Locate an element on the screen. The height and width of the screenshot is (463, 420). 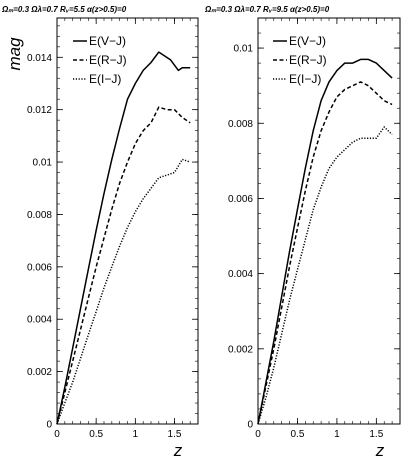
chart-title: Ωₘ=0.3 Ωλ=0.7 Rᵥ=9.5 α(z>0.5)=0 is located at coordinates (267, 9).